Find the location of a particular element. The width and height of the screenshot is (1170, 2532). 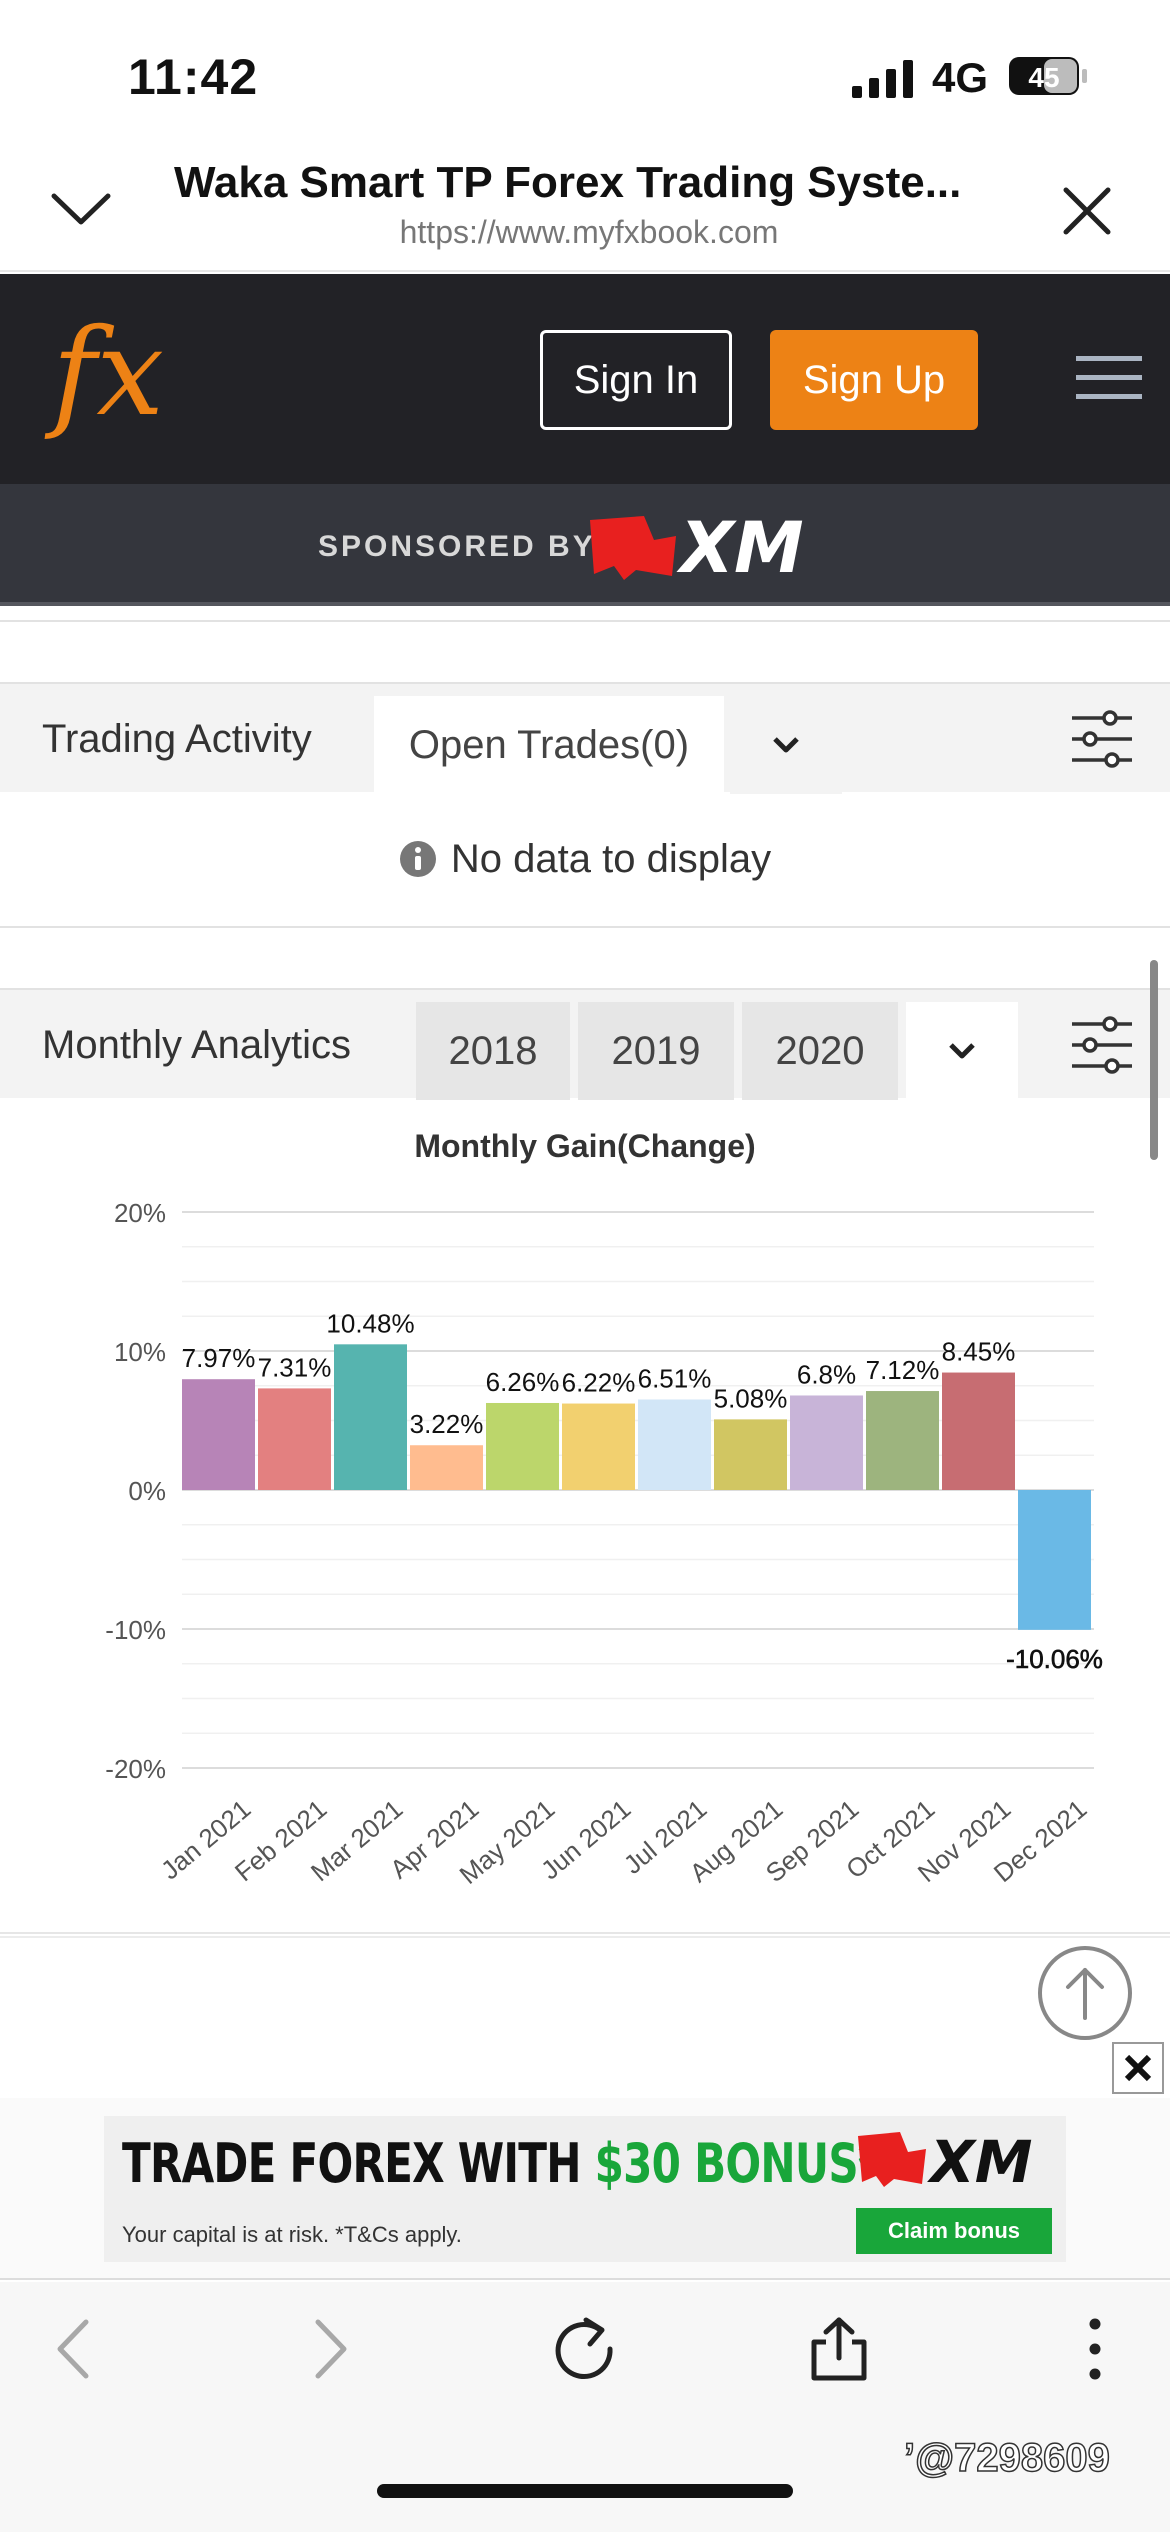

more-vertical-icon is located at coordinates (1095, 2349).